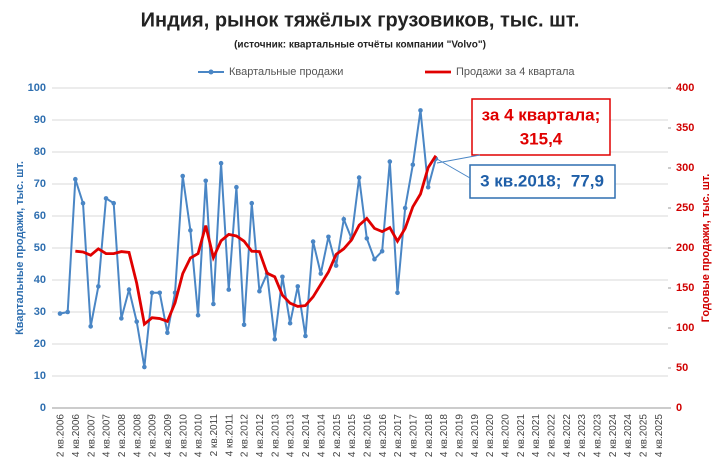 Image resolution: width=720 pixels, height=475 pixels. Describe the element at coordinates (685, 328) in the screenshot. I see `y2-tick-label: 100` at that location.